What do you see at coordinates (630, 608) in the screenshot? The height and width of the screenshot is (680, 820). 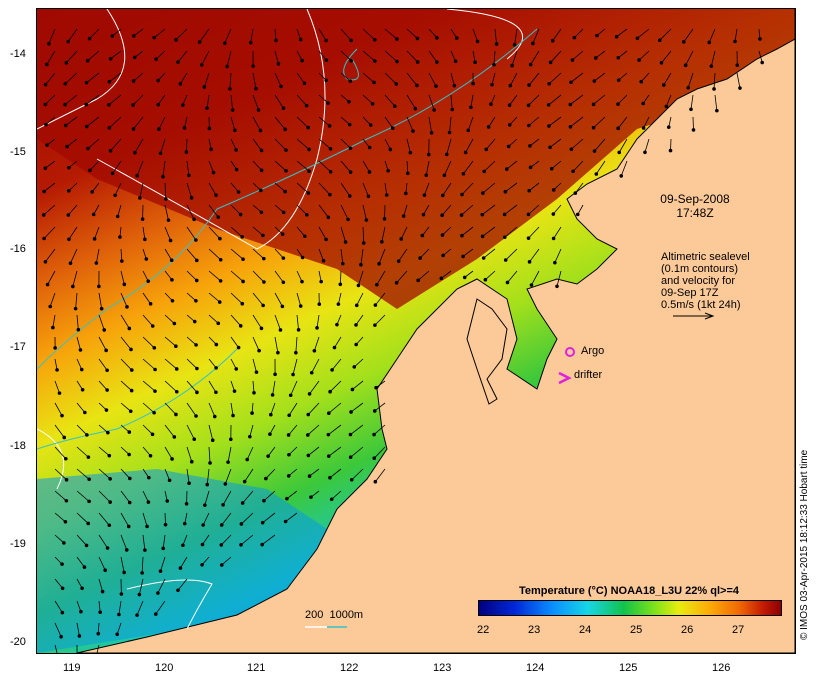 I see `temperature-colorbar` at bounding box center [630, 608].